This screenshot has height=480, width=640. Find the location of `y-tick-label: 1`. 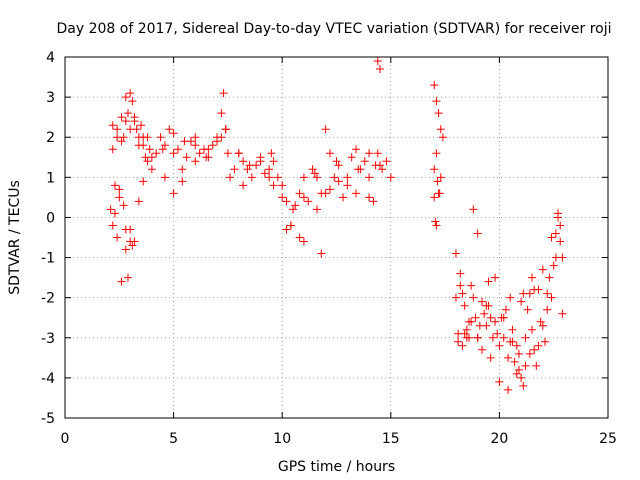

y-tick-label: 1 is located at coordinates (50, 178).